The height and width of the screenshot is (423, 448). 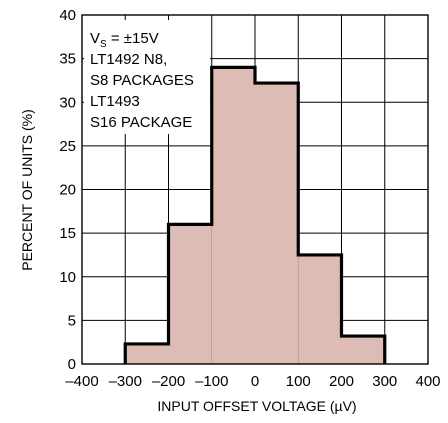 What do you see at coordinates (72, 364) in the screenshot?
I see `y-tick-label: 0` at bounding box center [72, 364].